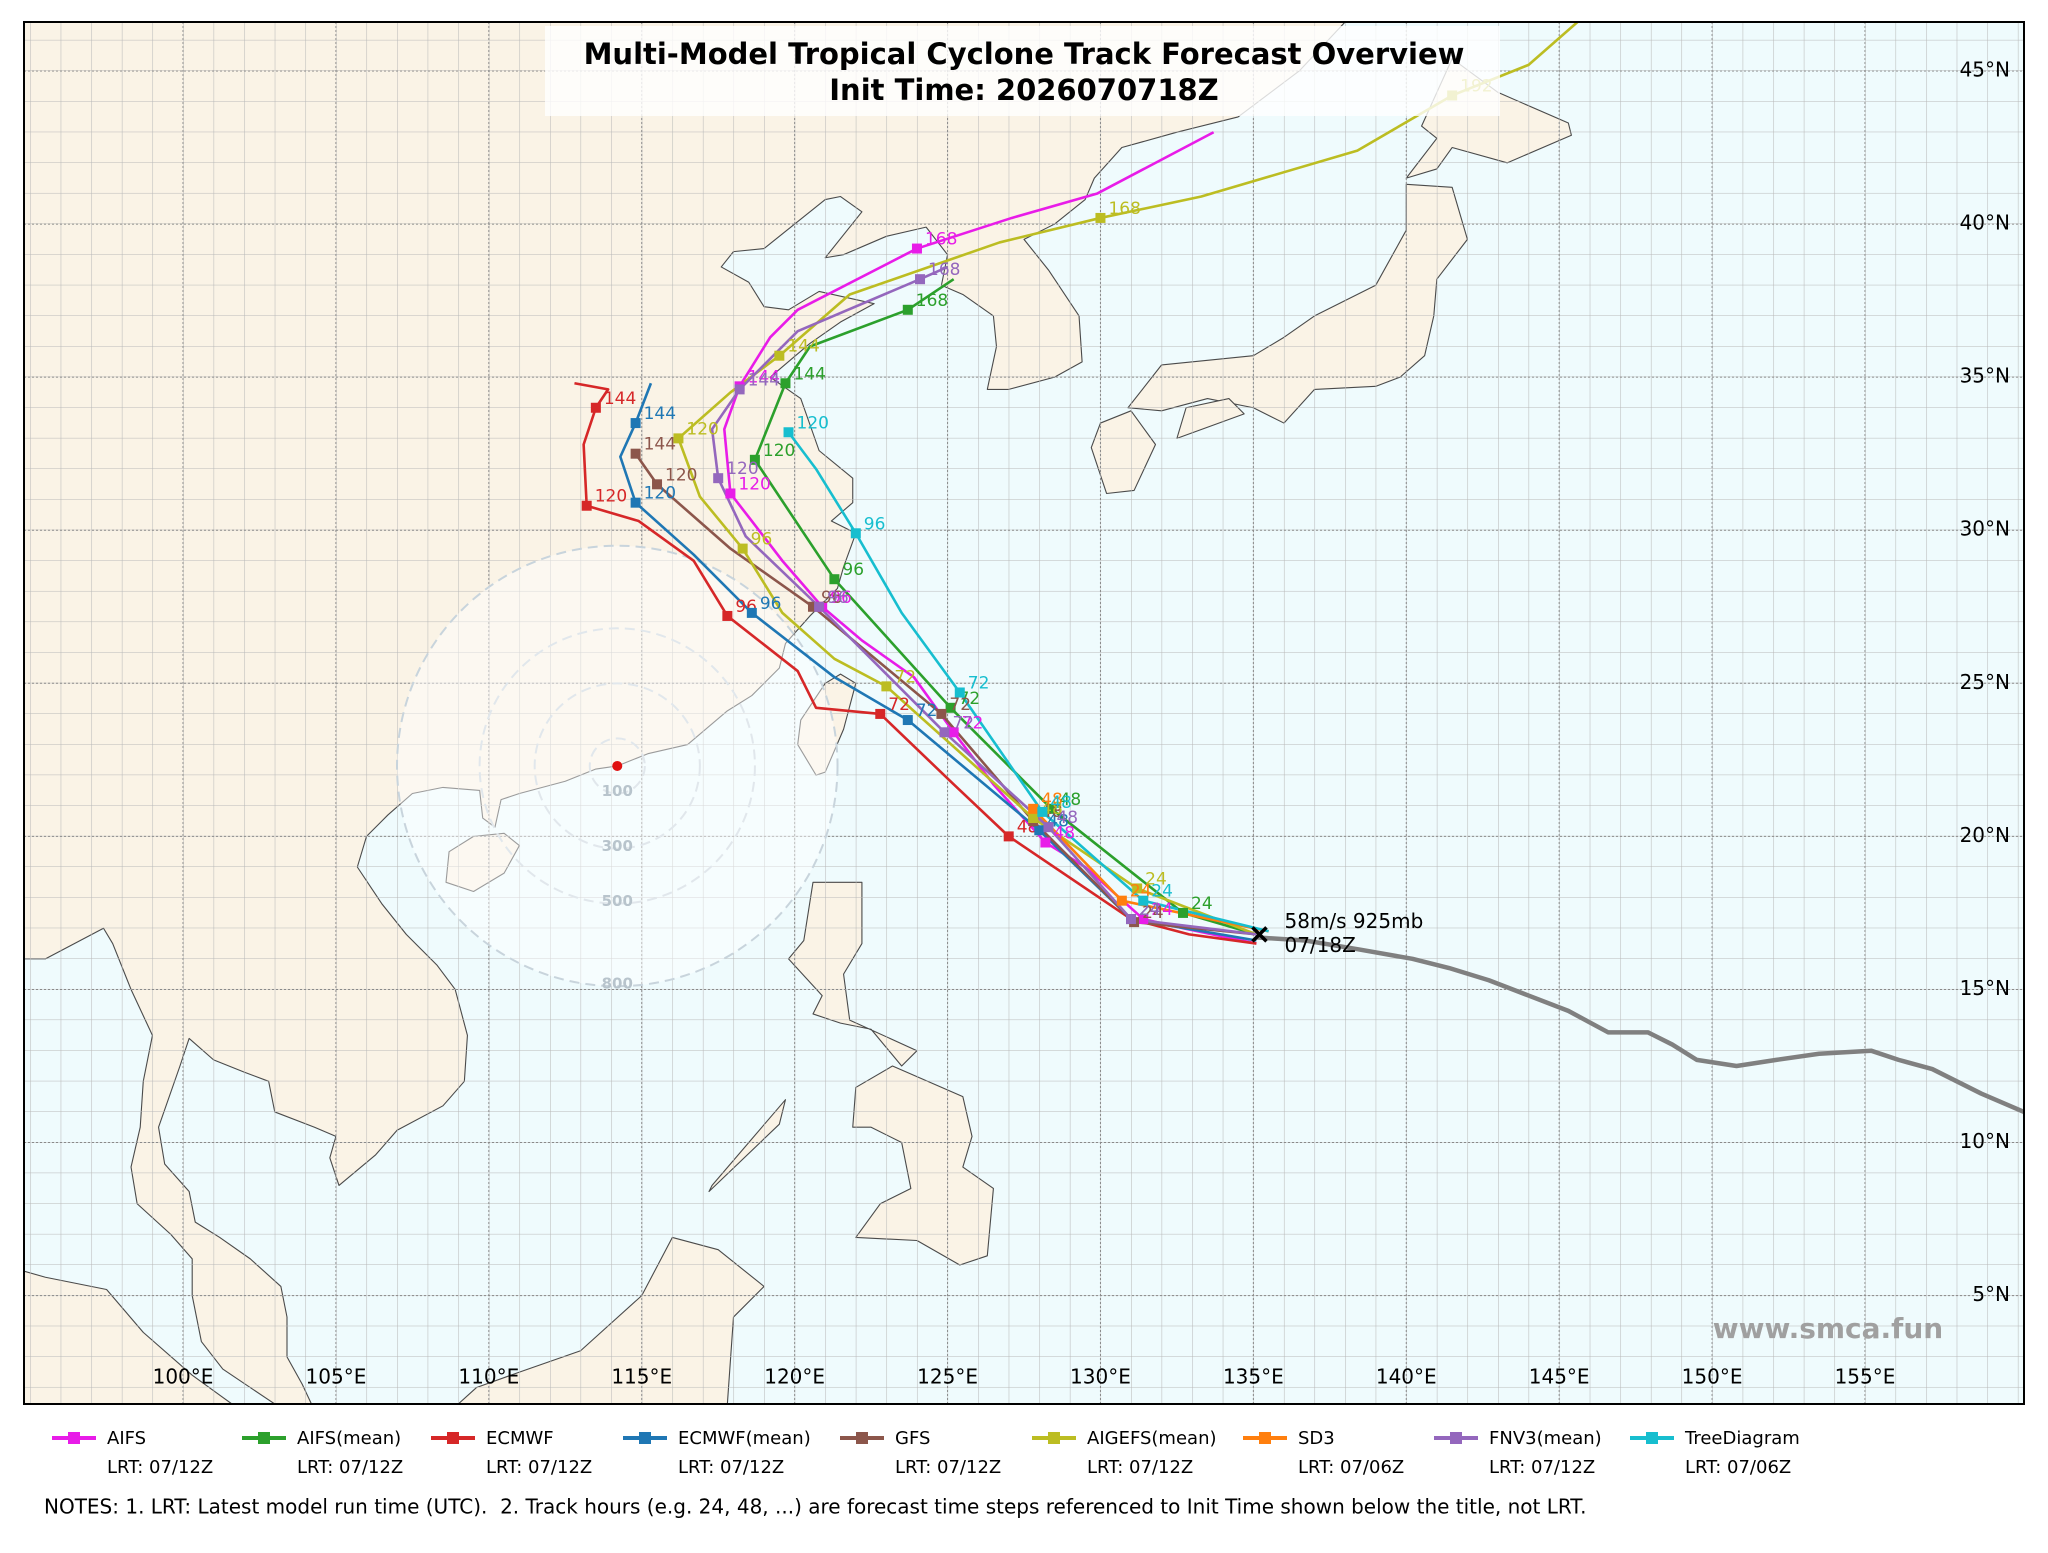 The image size is (2048, 1553). I want to click on x-tick-label: 115°E, so click(641, 1377).